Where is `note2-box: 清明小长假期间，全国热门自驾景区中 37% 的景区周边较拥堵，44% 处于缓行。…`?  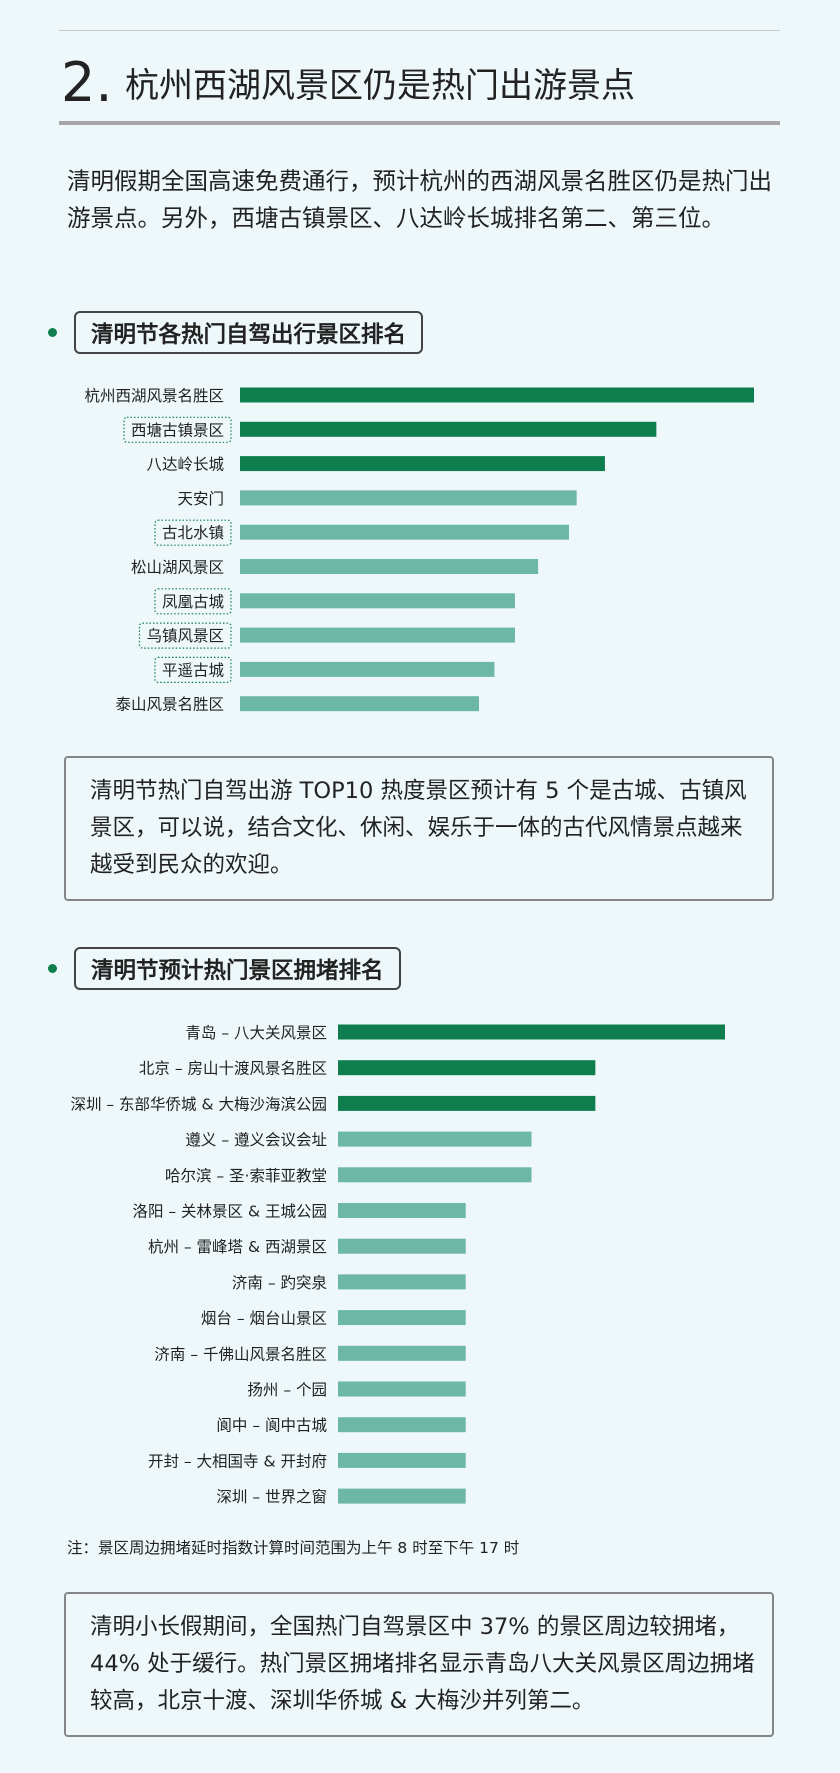
note2-box: 清明小长假期间，全国热门自驾景区中 37% 的景区周边较拥堵，44% 处于缓行。… is located at coordinates (419, 1664).